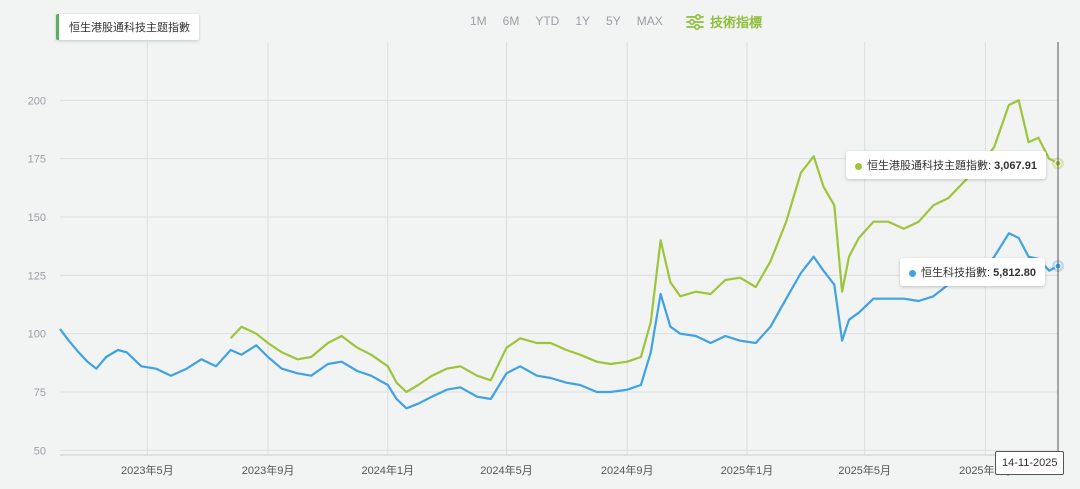 Image resolution: width=1080 pixels, height=489 pixels. Describe the element at coordinates (858, 166) in the screenshot. I see `green-dot-icon` at that location.